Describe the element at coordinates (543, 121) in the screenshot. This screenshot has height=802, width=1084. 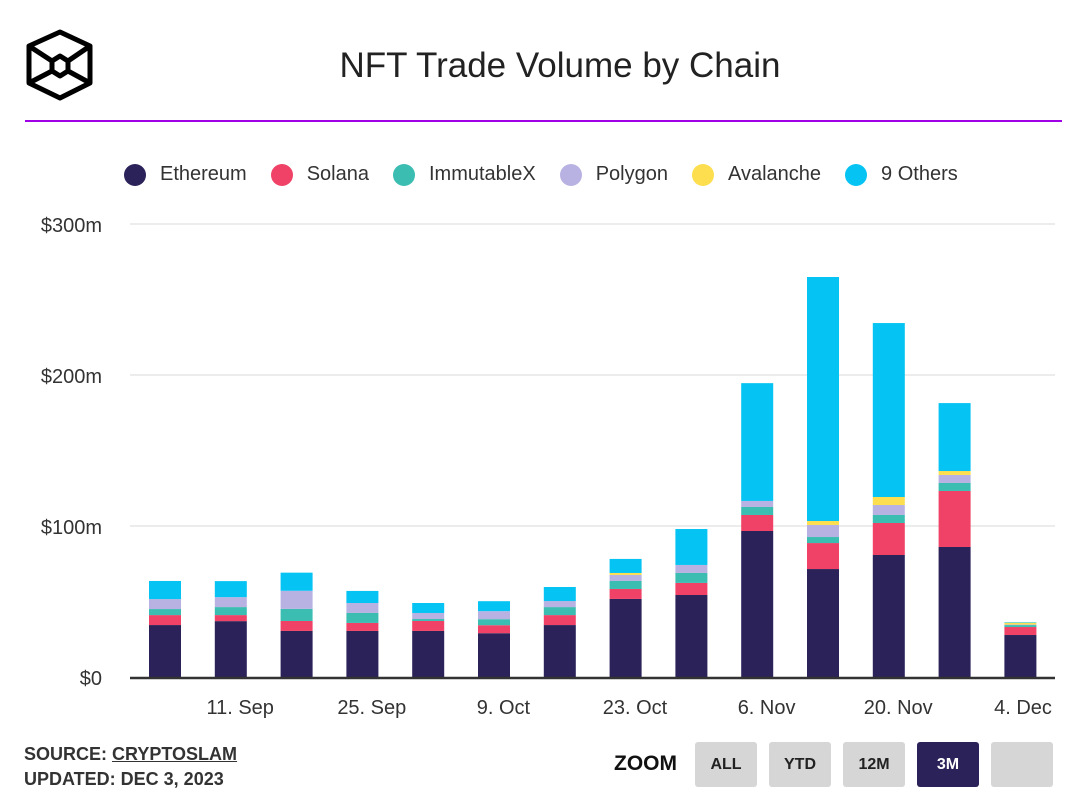
I see `title-divider` at that location.